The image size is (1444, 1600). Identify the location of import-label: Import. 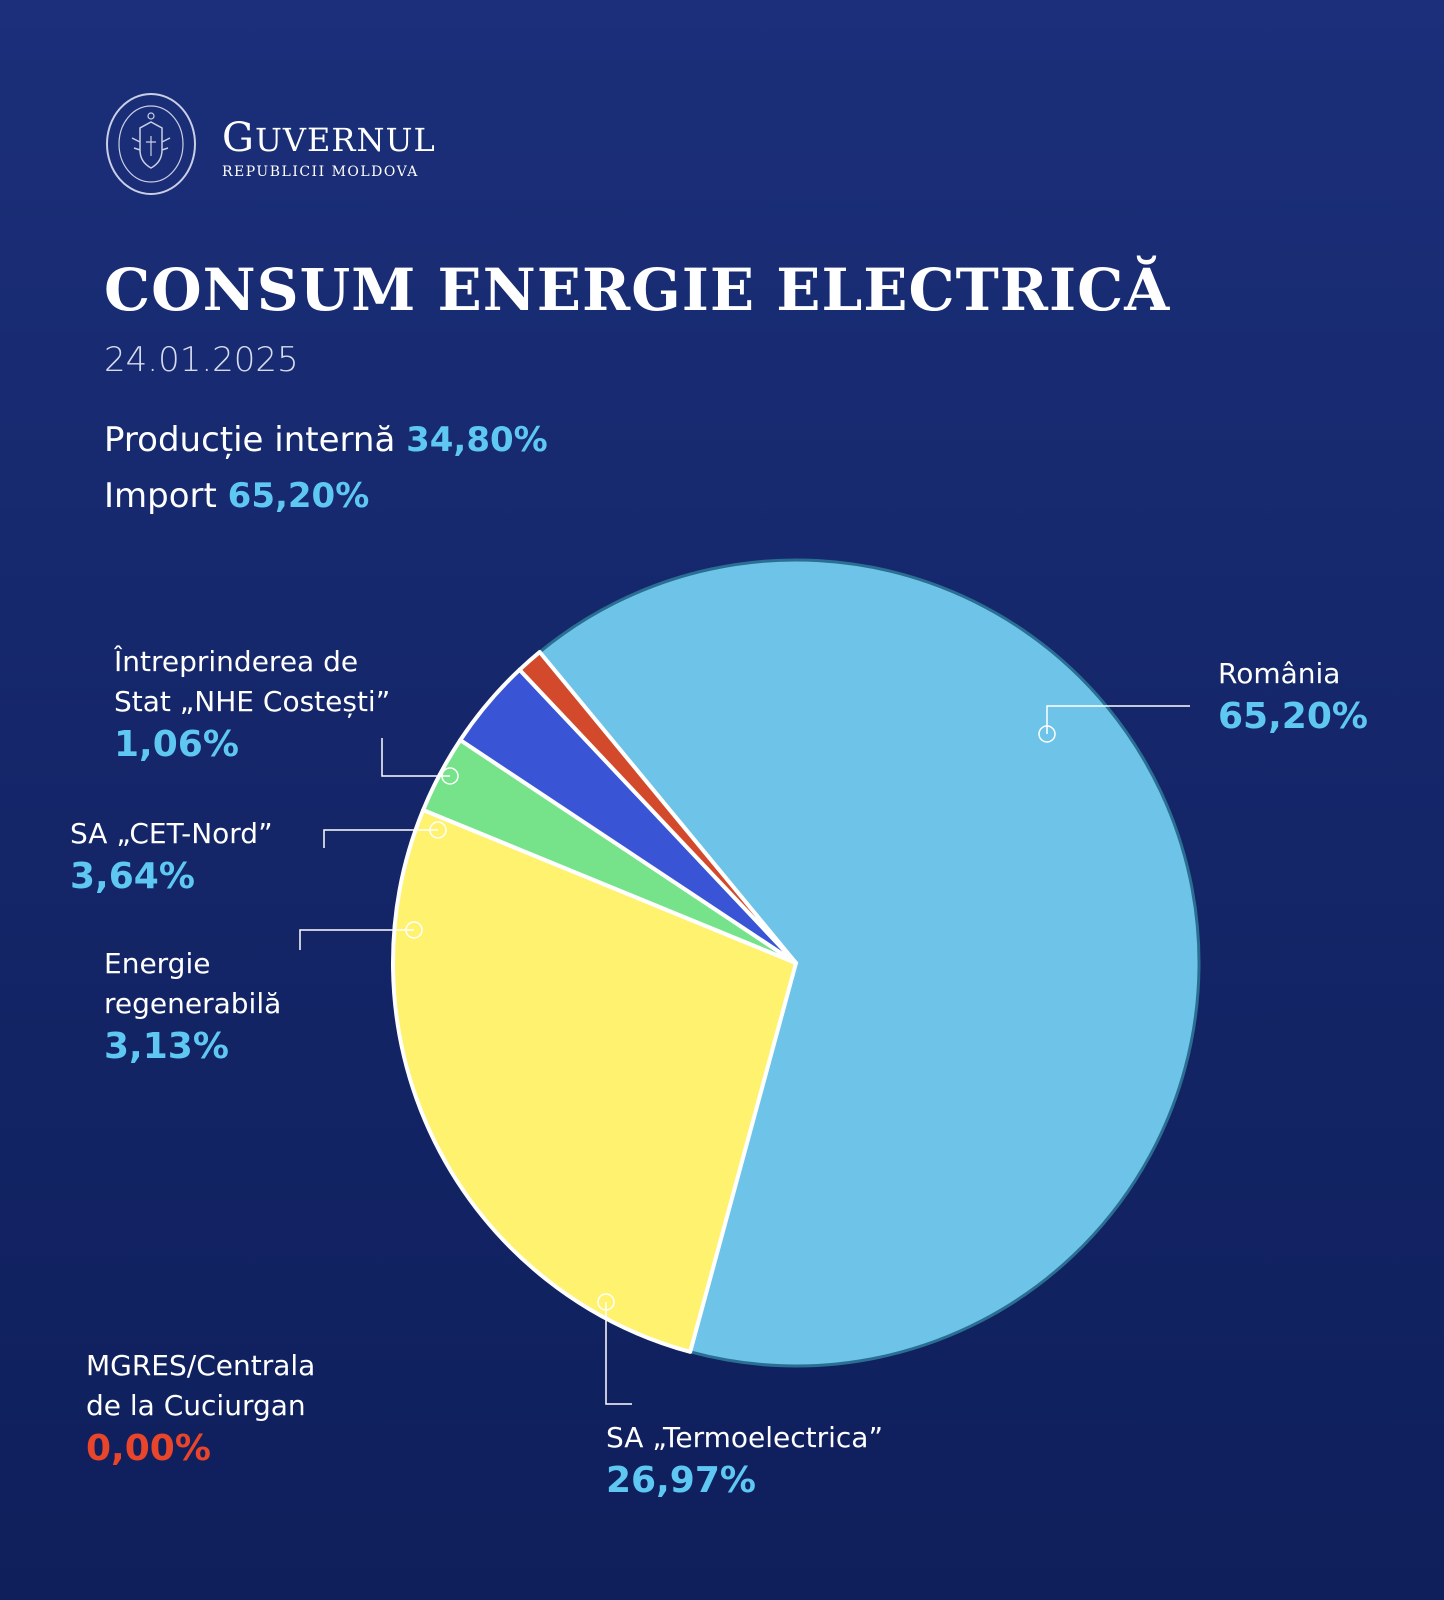
(160, 496).